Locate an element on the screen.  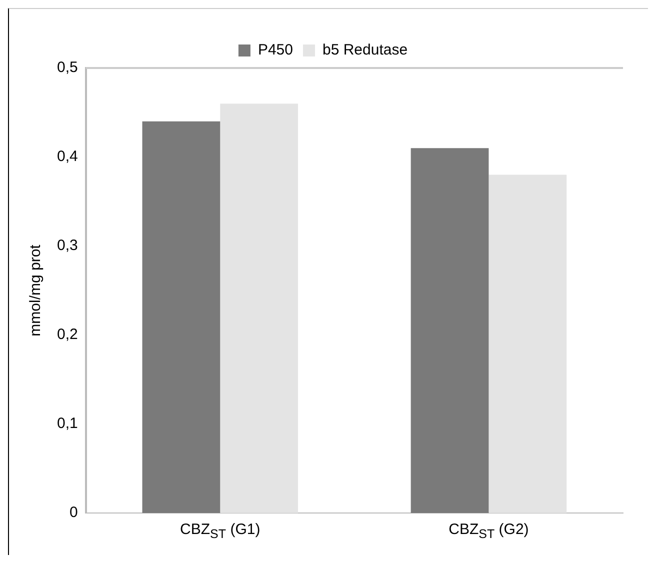
x-tick-label: CBZ$_{ST}$ (G2) is located at coordinates (488, 531).